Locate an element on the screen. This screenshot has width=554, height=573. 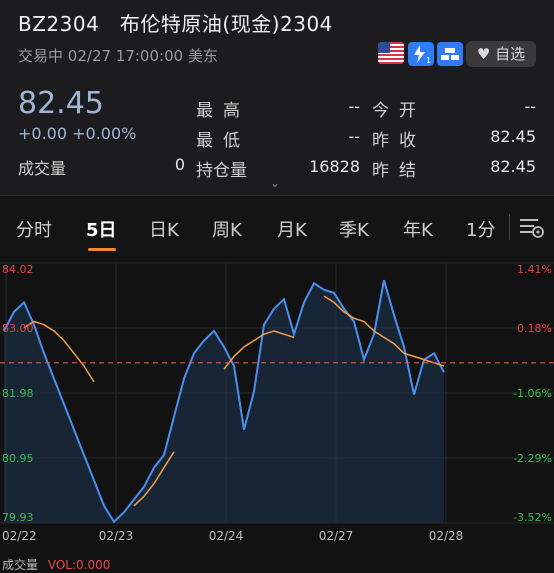
y-tick-left: 83.00 is located at coordinates (18, 328).